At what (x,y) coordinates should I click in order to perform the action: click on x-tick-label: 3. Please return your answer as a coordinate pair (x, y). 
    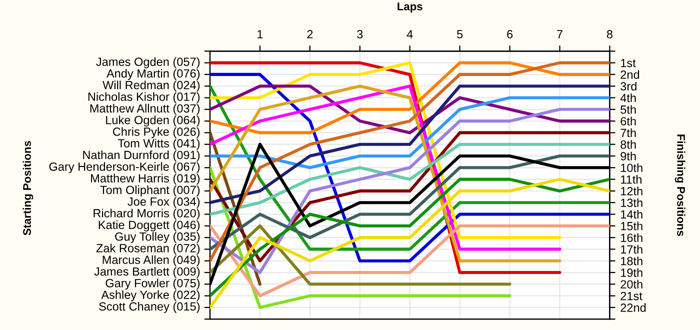
    Looking at the image, I should click on (360, 34).